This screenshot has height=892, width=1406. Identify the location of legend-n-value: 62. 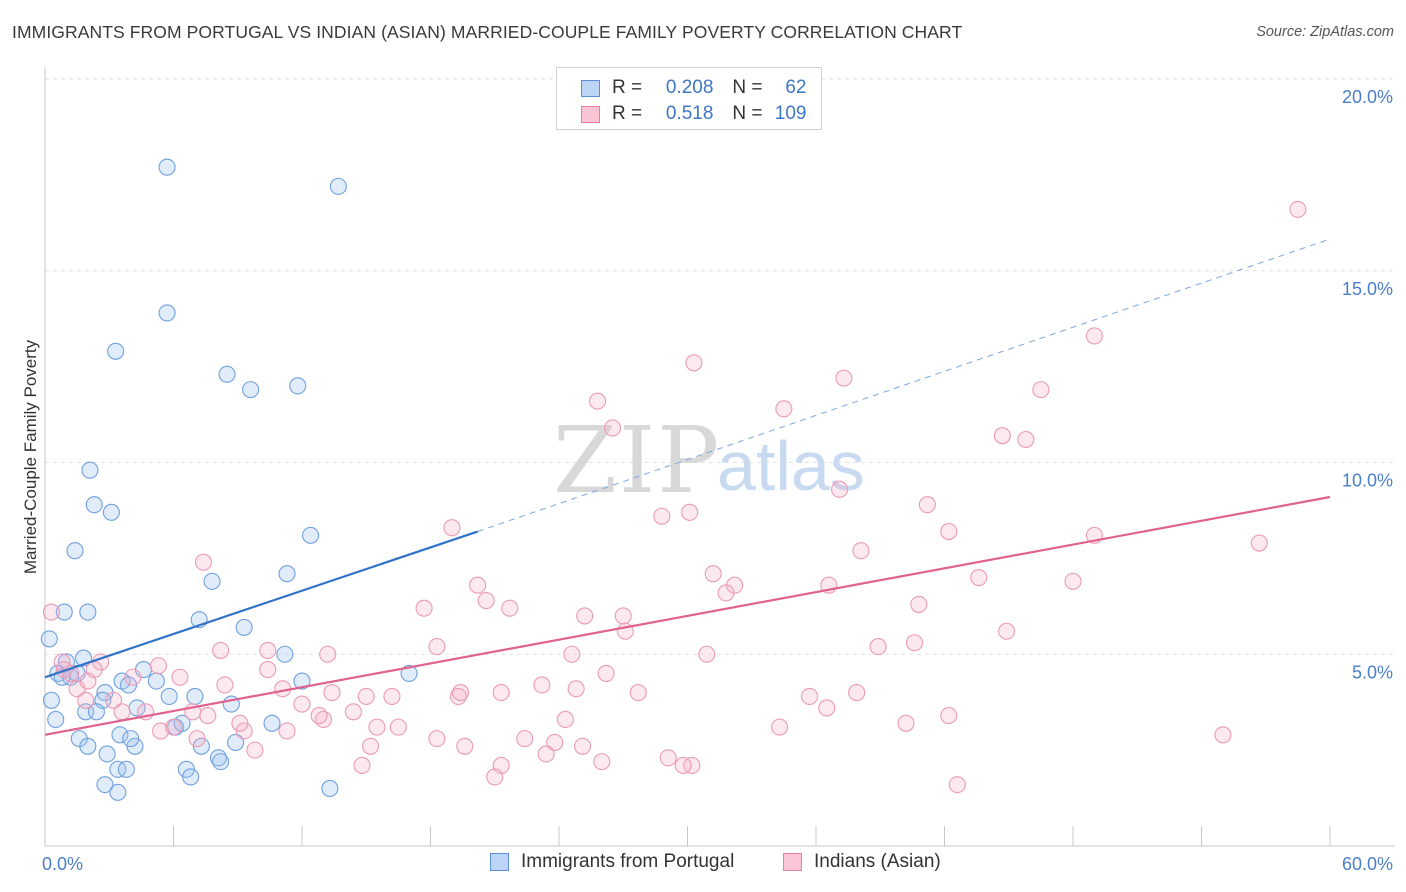
(796, 87).